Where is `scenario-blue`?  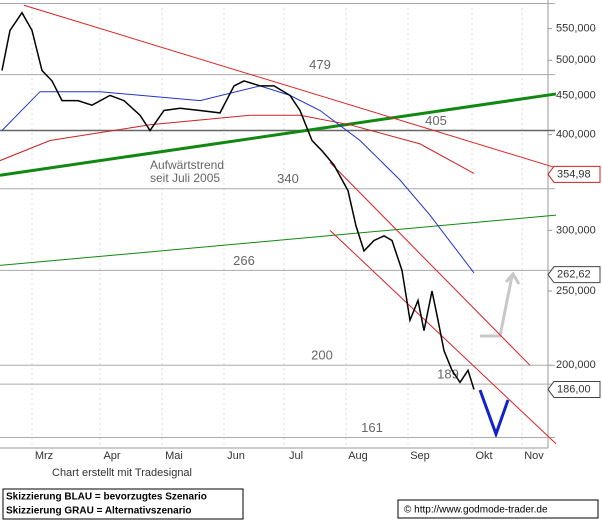 scenario-blue is located at coordinates (494, 414).